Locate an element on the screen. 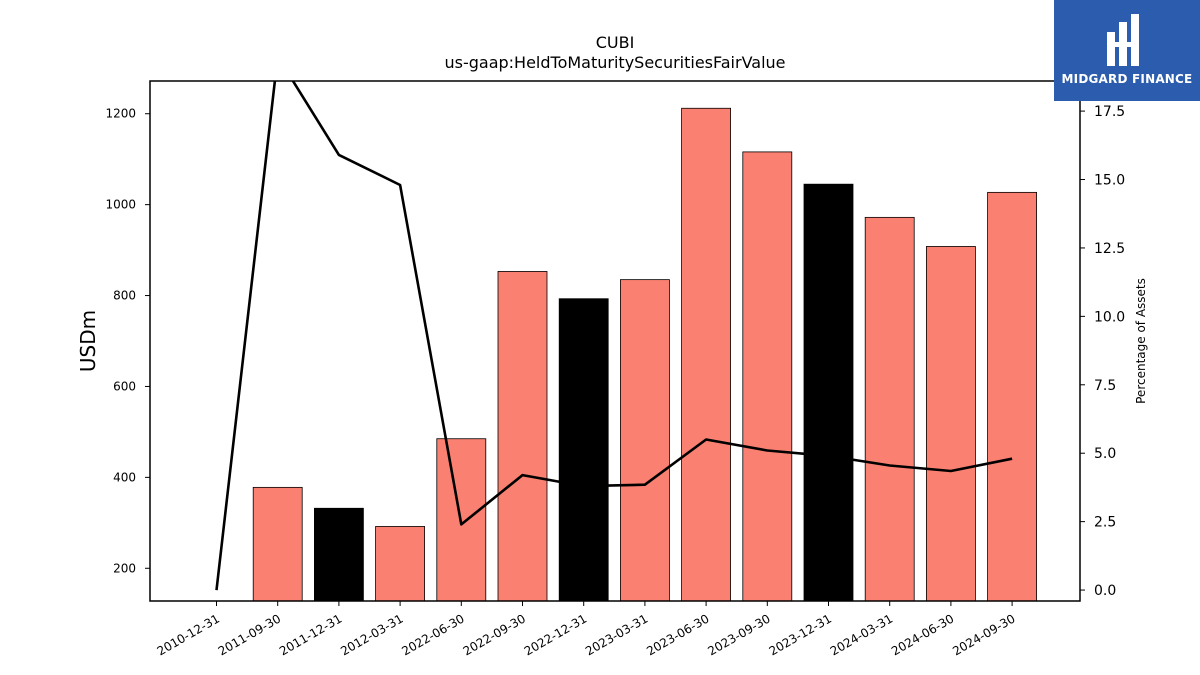  y-axis-right: 0.0 2.5 5.0 7.5 10.0 12.5 15.0 17.5 is located at coordinates (1102, 351).